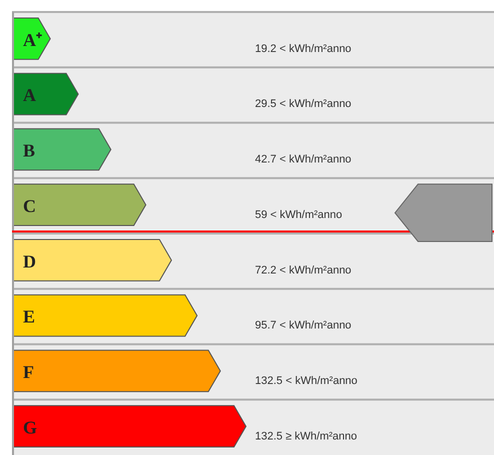  Describe the element at coordinates (29, 316) in the screenshot. I see `y-tick-label: E` at that location.